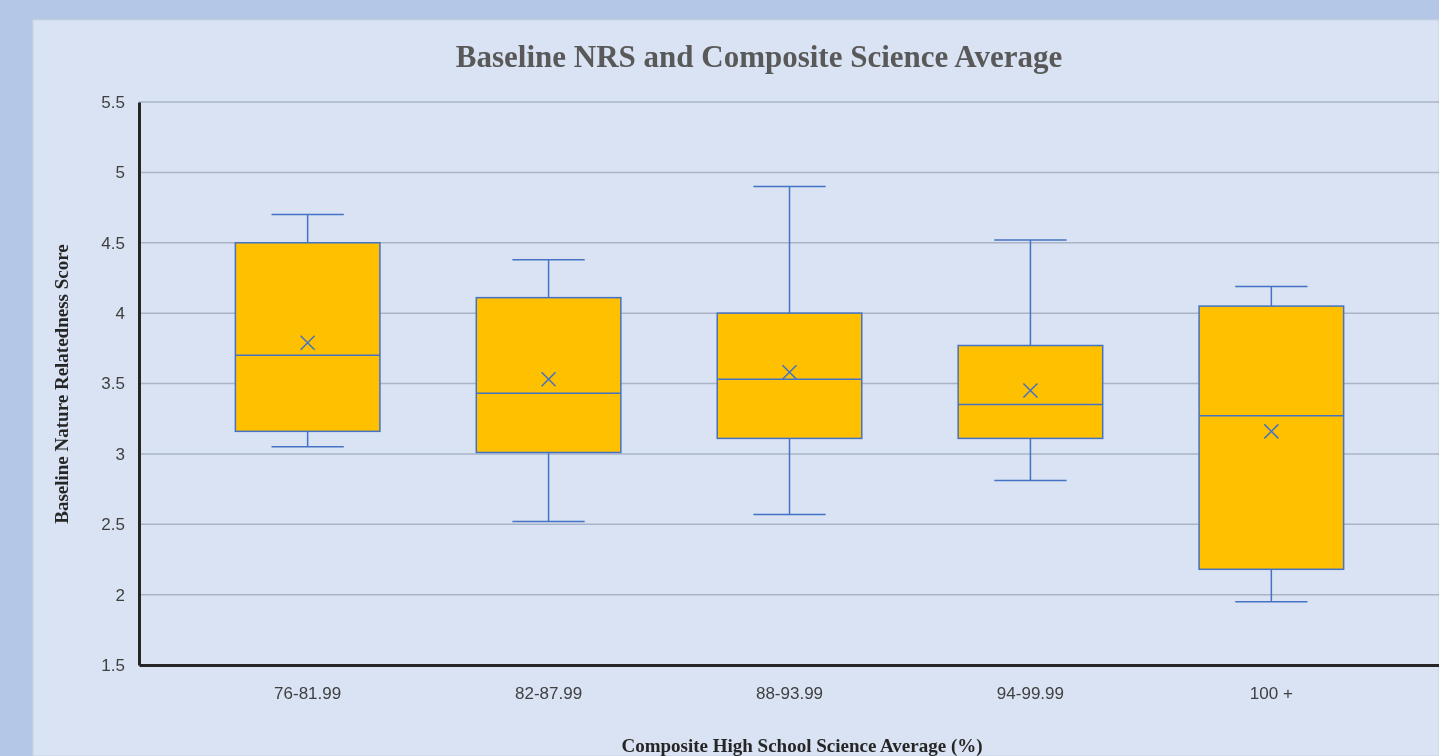 This screenshot has height=756, width=1439. What do you see at coordinates (1030, 694) in the screenshot?
I see `x-tick-label: 94-99.99` at bounding box center [1030, 694].